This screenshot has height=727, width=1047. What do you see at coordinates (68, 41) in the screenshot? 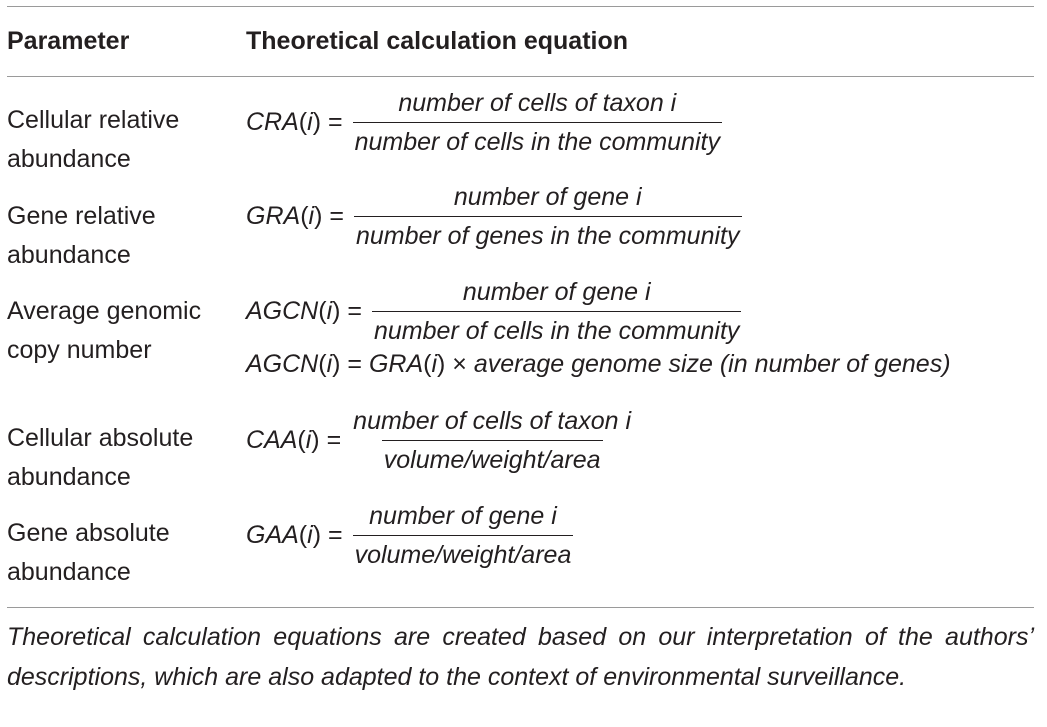
I see `header-parameter: Parameter` at bounding box center [68, 41].